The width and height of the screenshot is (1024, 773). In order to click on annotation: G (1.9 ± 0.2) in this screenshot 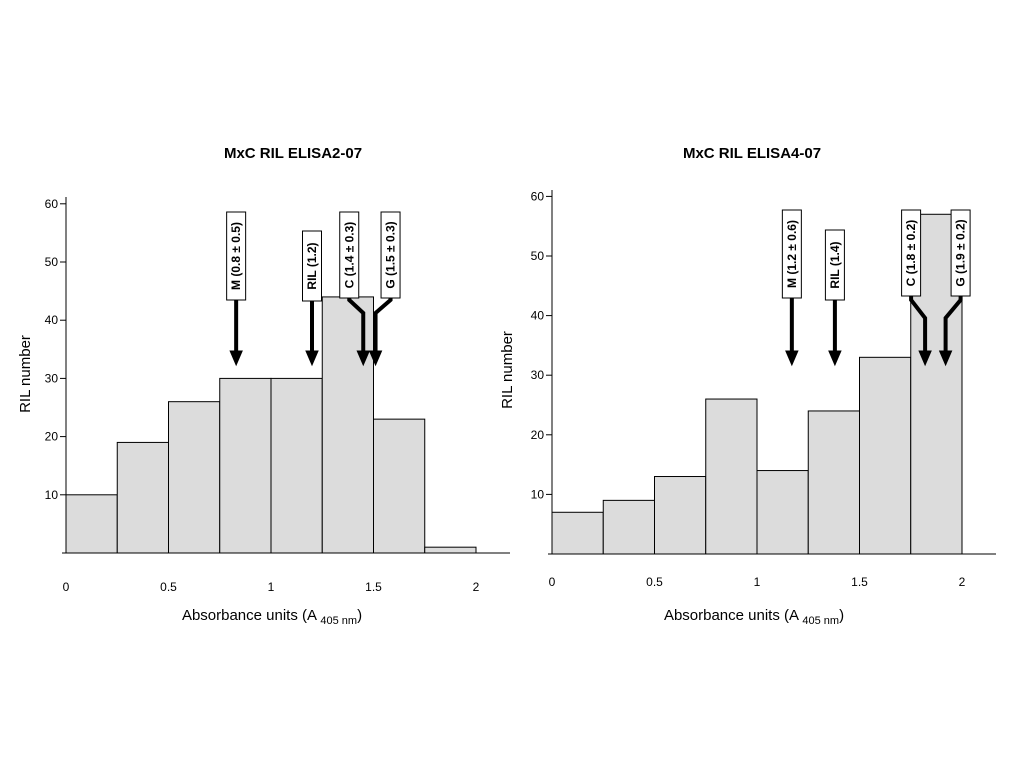, I will do `click(954, 288)`.